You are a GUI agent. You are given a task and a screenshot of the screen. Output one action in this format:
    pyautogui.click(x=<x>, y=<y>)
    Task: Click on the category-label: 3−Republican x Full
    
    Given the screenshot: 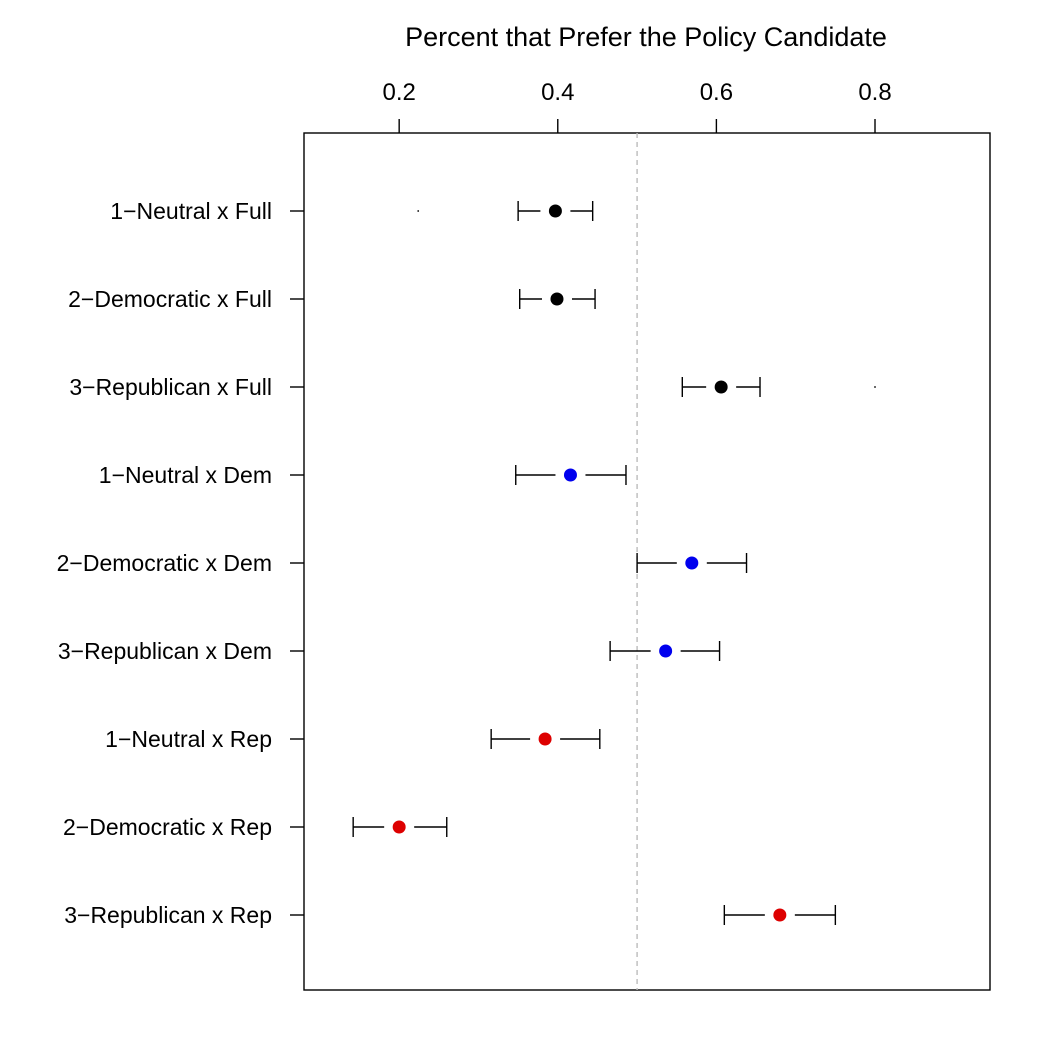 What is the action you would take?
    pyautogui.click(x=170, y=387)
    